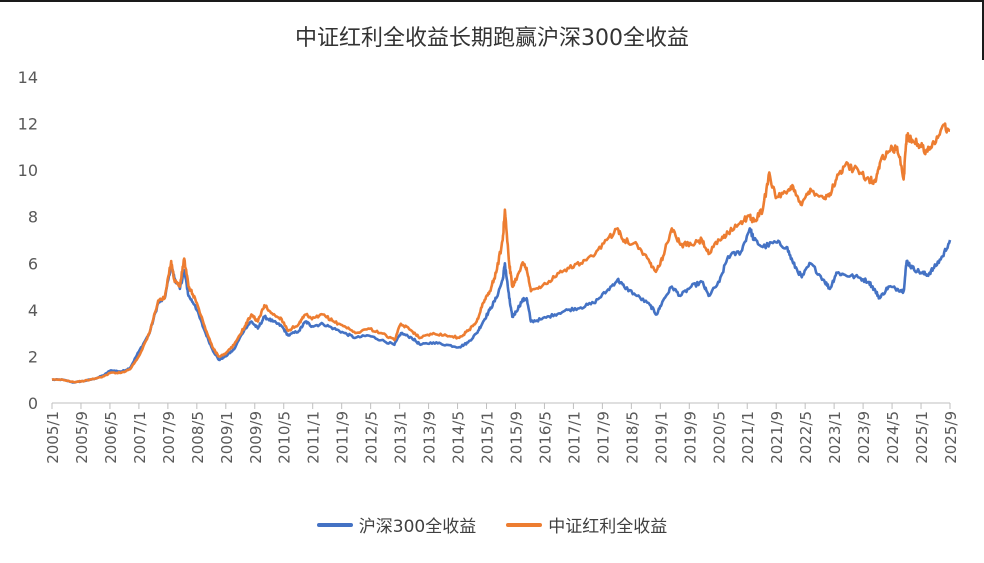 This screenshot has width=984, height=563. Describe the element at coordinates (719, 437) in the screenshot. I see `x-tick-label-23: 2020/5` at that location.